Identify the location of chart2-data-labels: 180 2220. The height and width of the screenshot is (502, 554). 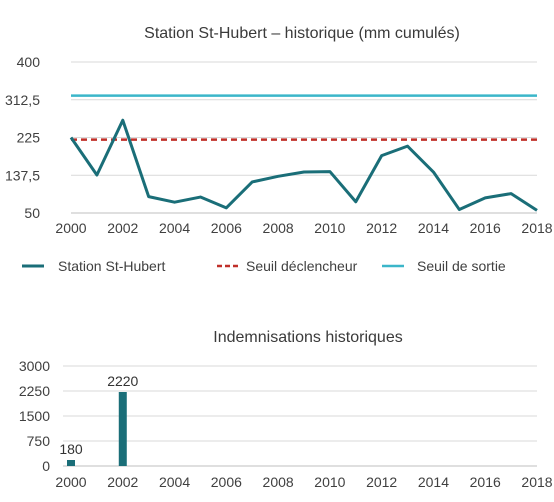
(98, 415).